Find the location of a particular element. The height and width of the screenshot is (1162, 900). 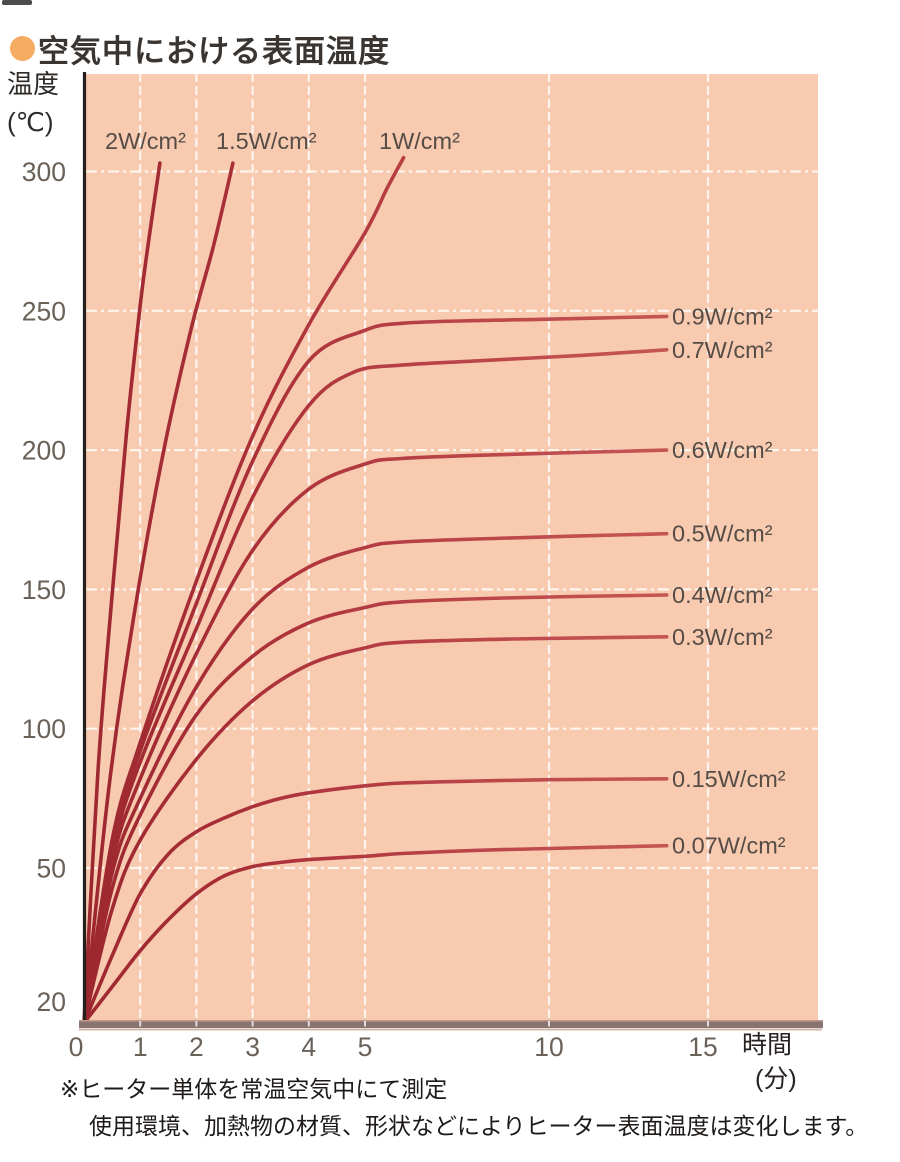

y-tick-label-150: 150 is located at coordinates (44, 590).